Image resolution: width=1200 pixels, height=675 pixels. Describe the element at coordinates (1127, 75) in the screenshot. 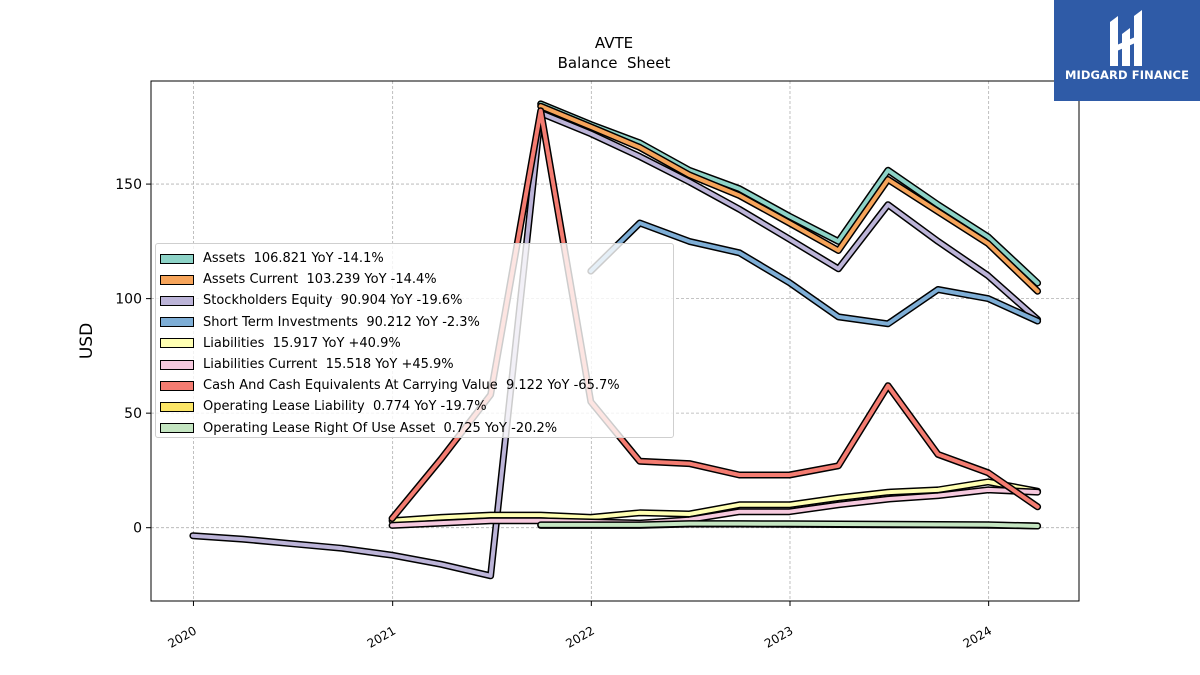

I see `logo-text: MIDGARD FINANCE` at that location.